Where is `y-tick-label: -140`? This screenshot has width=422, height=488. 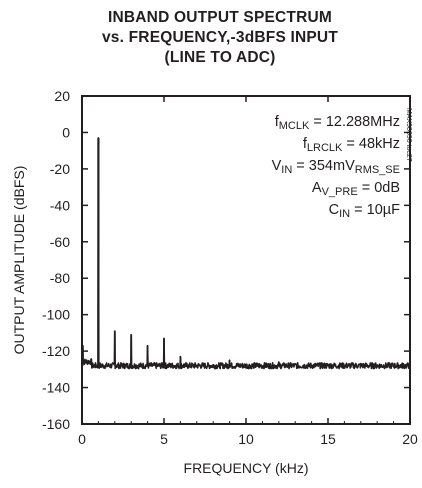 y-tick-label: -140 is located at coordinates (56, 388).